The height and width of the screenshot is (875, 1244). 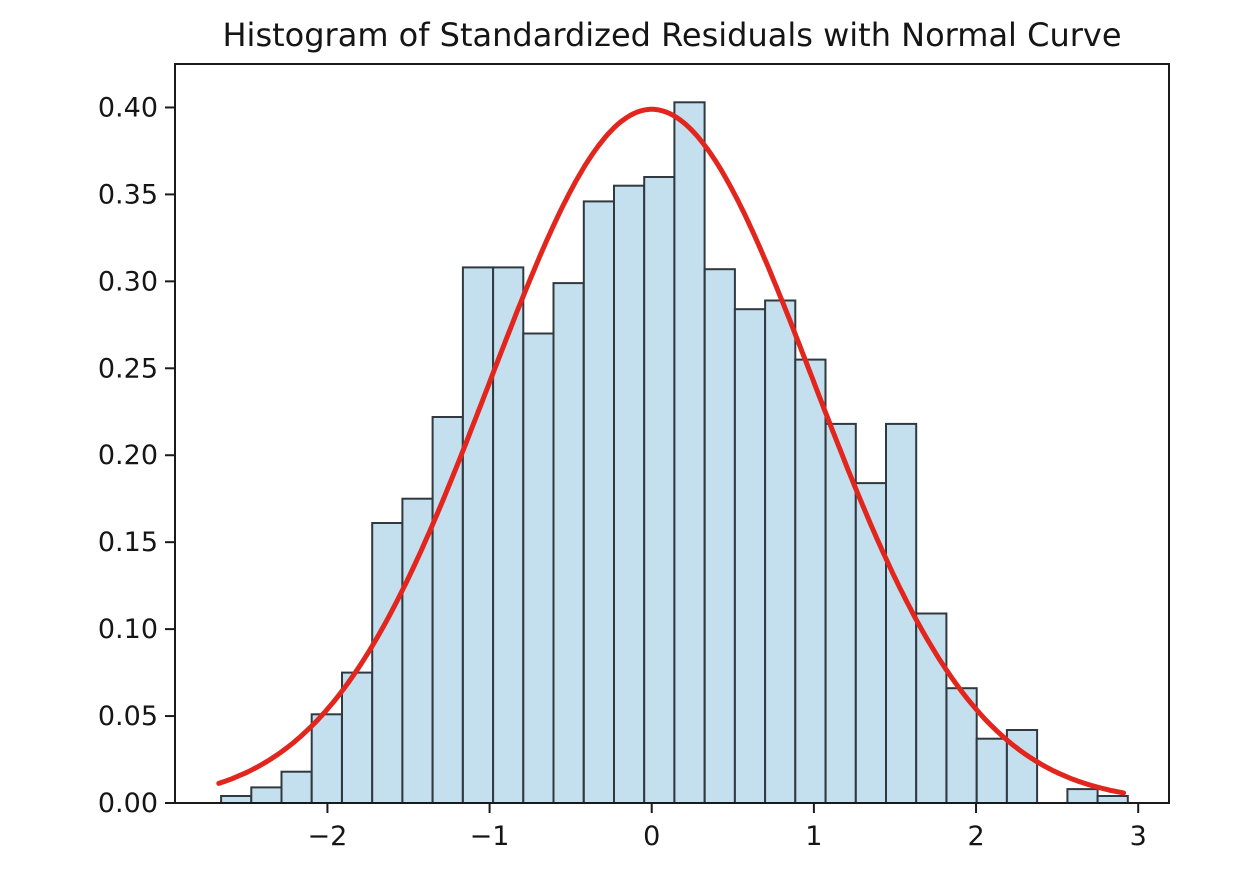 I want to click on y-tick-label: 0.35, so click(x=128, y=194).